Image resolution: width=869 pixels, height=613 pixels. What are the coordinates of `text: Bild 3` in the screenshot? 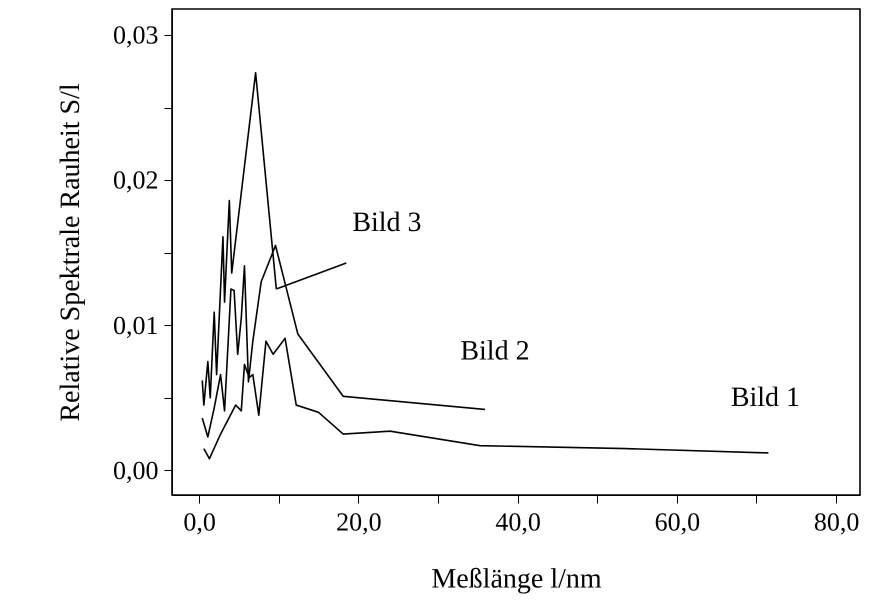 It's located at (387, 222).